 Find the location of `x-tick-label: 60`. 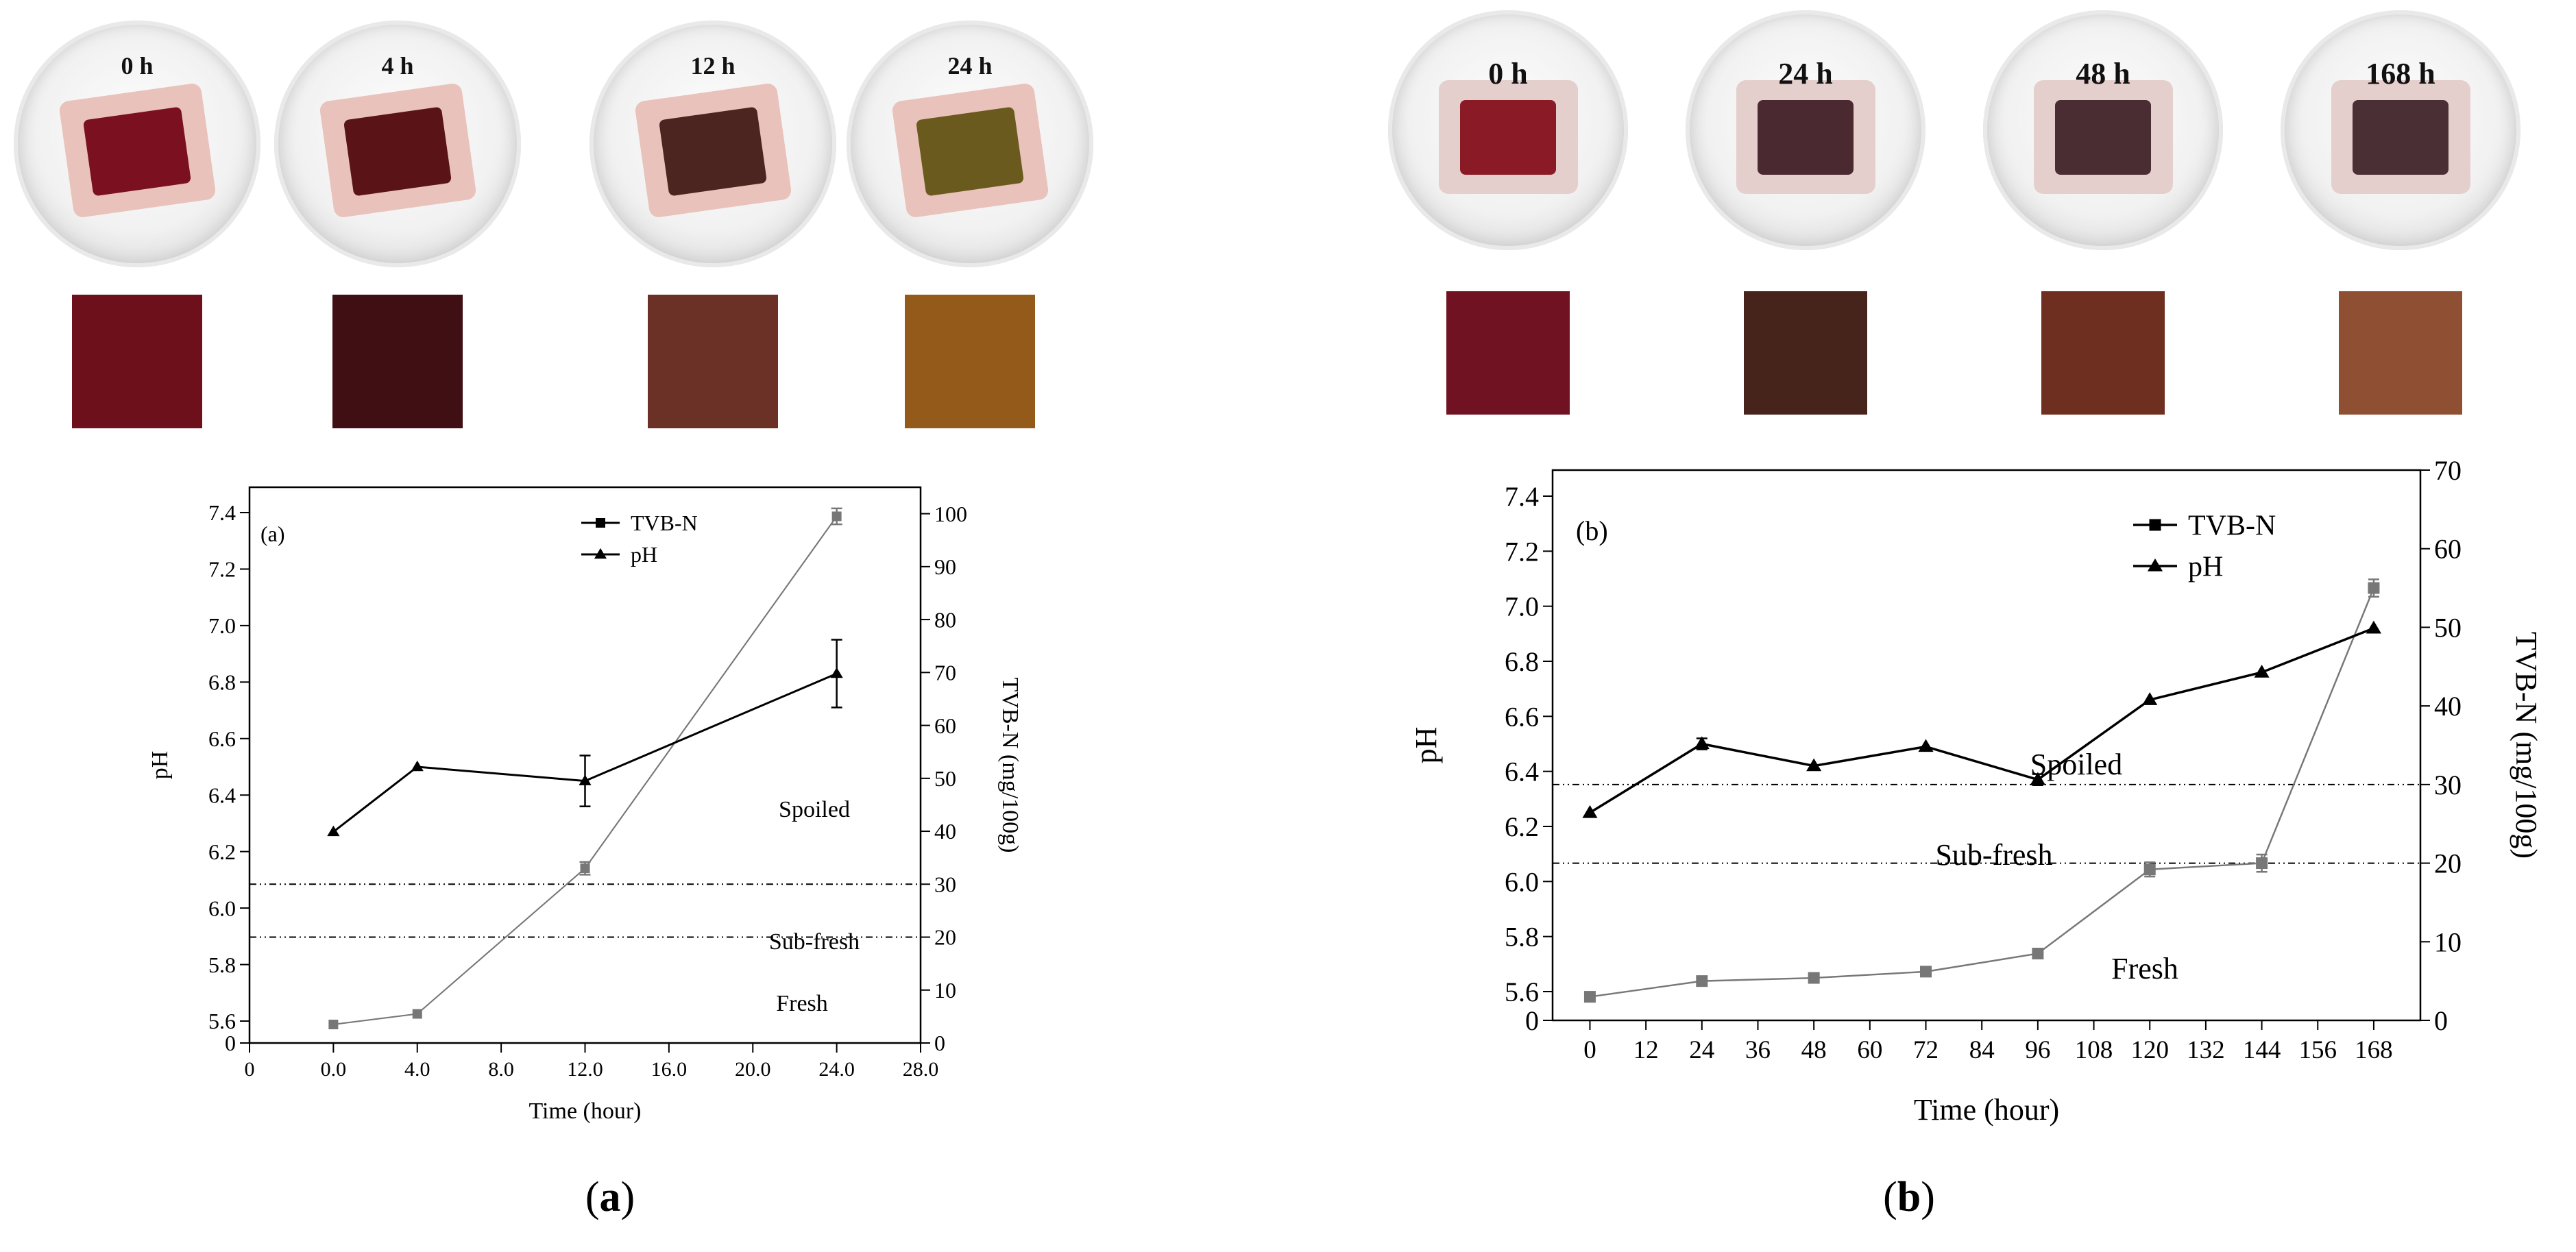

x-tick-label: 60 is located at coordinates (1869, 1050).